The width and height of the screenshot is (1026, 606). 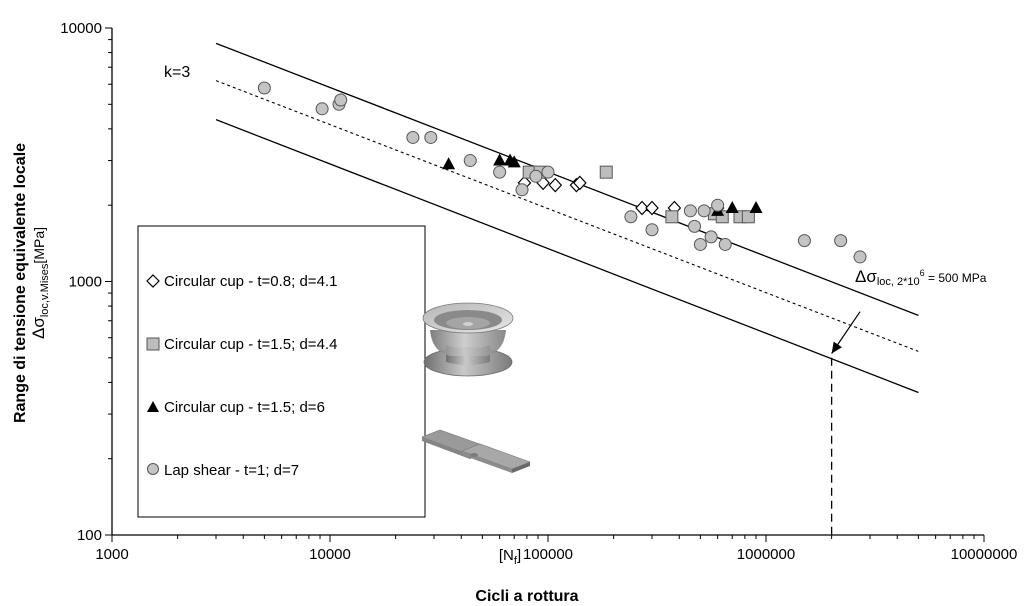 What do you see at coordinates (89, 535) in the screenshot?
I see `y-tick-label-0: 100` at bounding box center [89, 535].